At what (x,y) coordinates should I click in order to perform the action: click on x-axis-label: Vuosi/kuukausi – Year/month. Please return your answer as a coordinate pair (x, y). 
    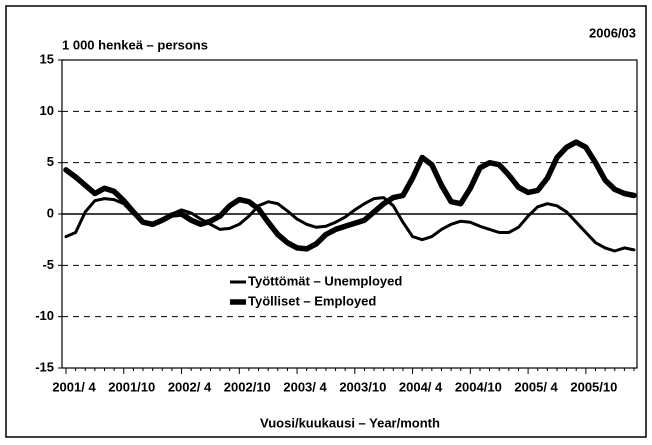
    Looking at the image, I should click on (350, 422).